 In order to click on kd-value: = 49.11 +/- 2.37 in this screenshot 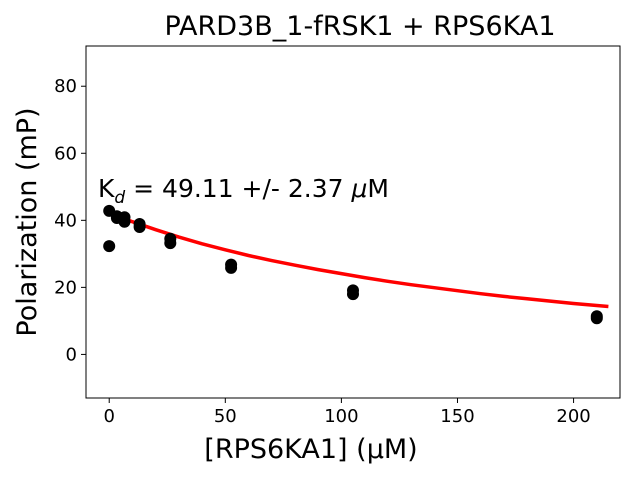, I will do `click(238, 188)`.